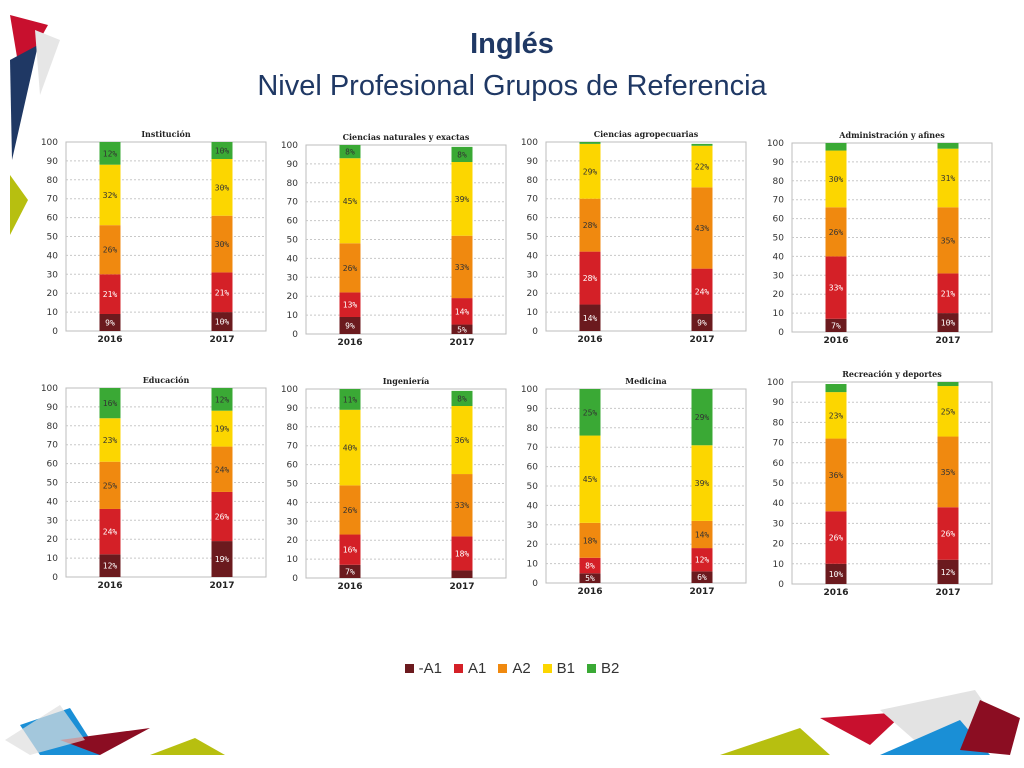 The height and width of the screenshot is (768, 1024). Describe the element at coordinates (110, 294) in the screenshot. I see `data-label: 21%` at that location.